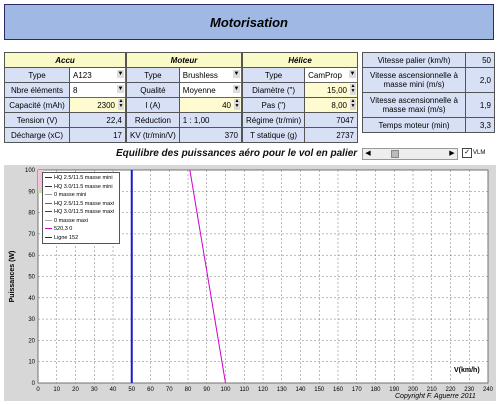  I want to click on y-tick-label: 50, so click(31, 278).